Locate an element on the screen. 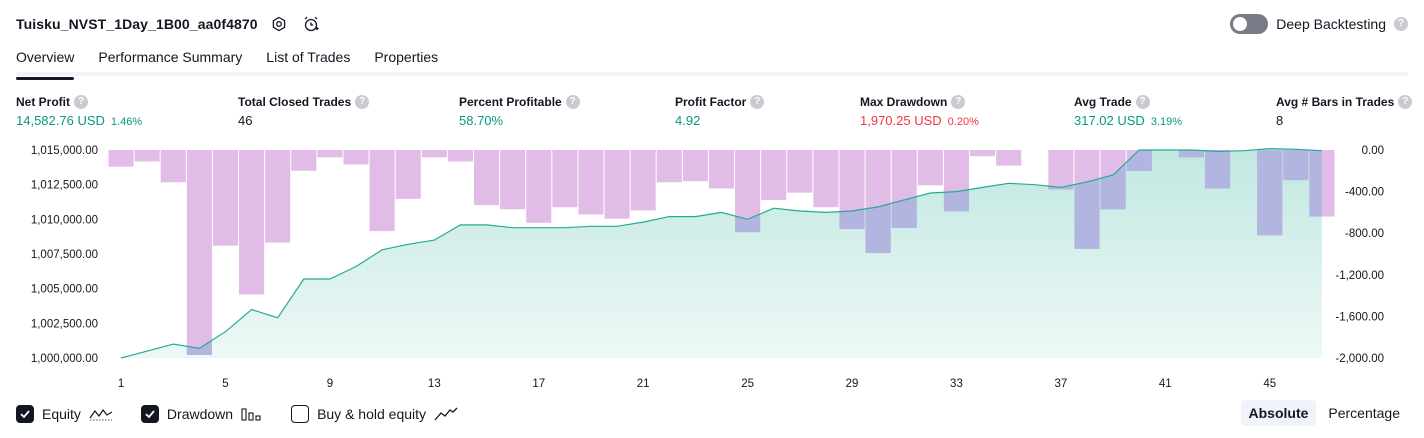  absolute-button: Absolute is located at coordinates (1278, 413).